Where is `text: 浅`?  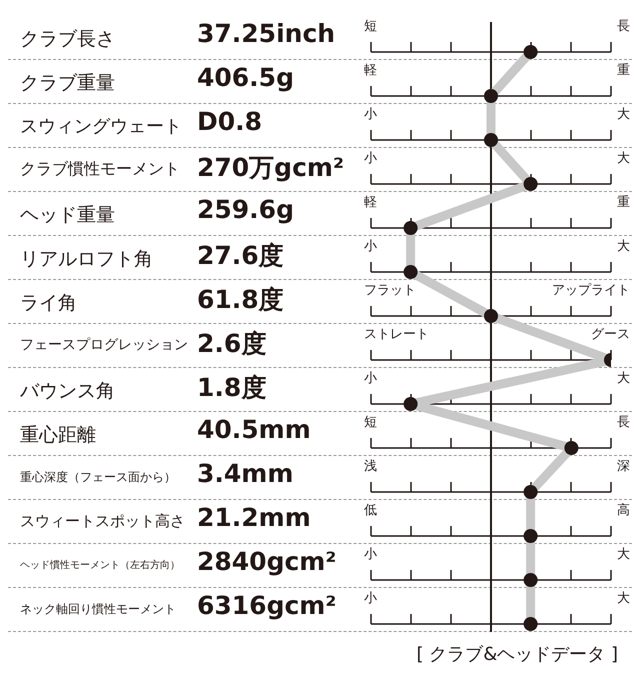 text: 浅 is located at coordinates (370, 466).